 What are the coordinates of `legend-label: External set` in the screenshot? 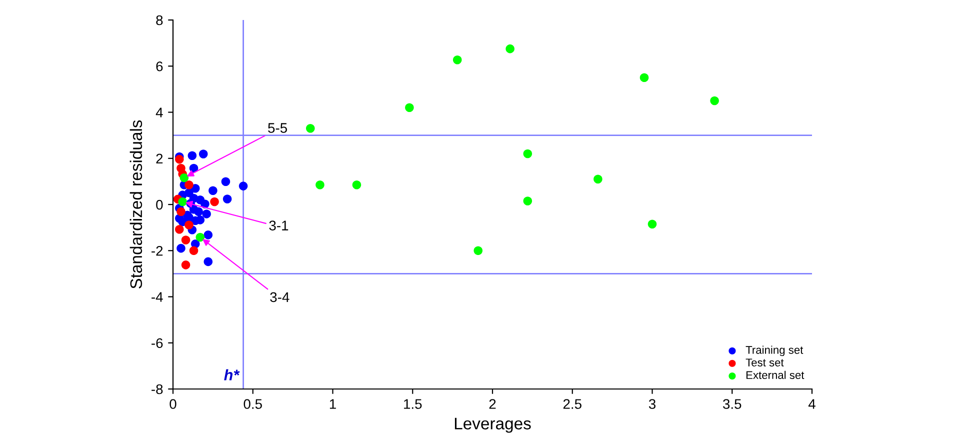 It's located at (775, 375).